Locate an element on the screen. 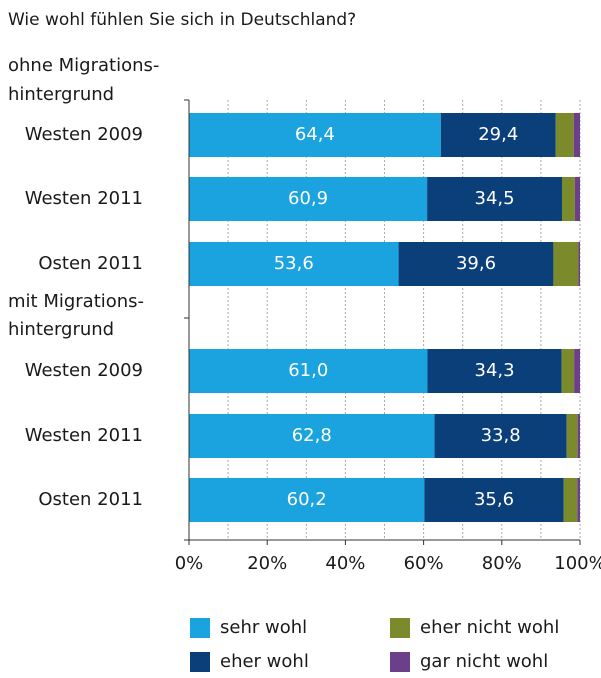  value-label: 53,6 is located at coordinates (294, 263).